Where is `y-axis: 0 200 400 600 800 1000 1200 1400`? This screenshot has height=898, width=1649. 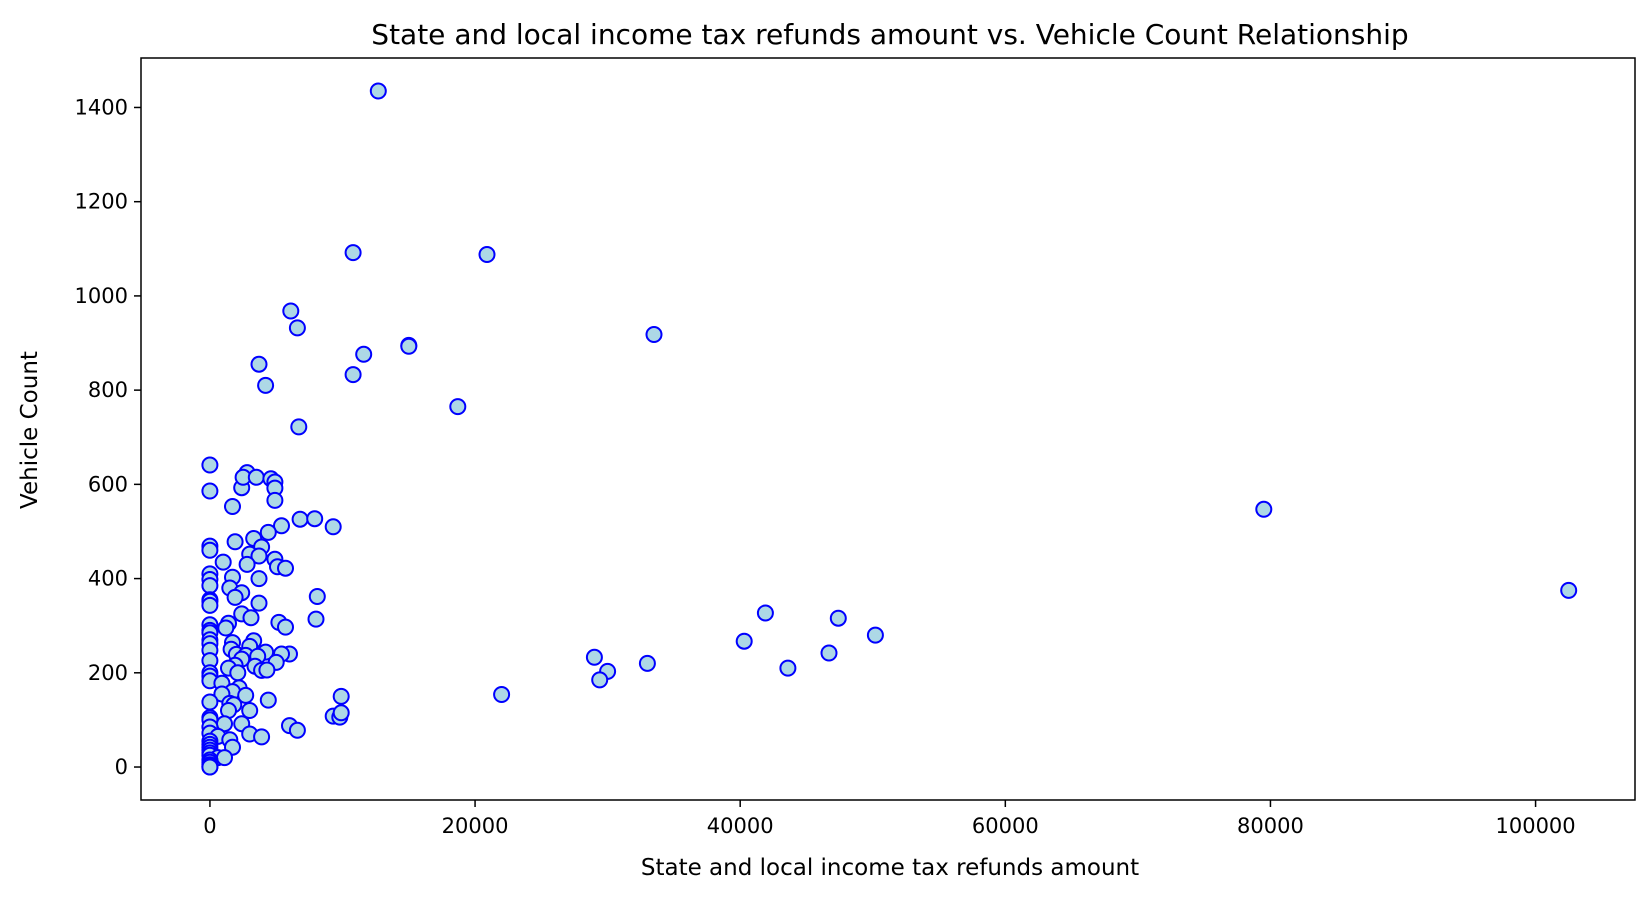 y-axis: 0 200 400 600 800 1000 1200 1400 is located at coordinates (108, 437).